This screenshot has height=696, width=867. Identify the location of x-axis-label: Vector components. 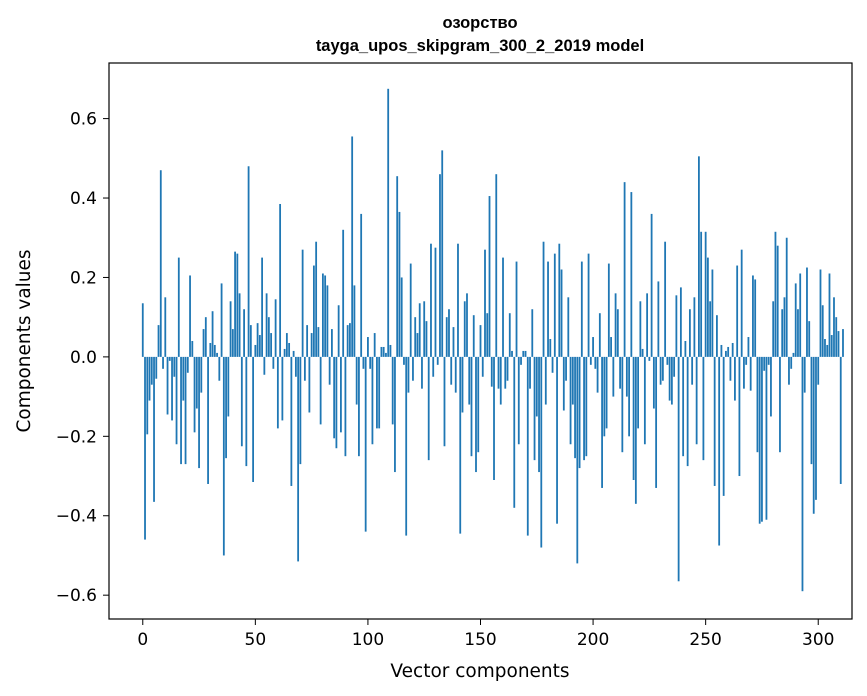
(479, 671).